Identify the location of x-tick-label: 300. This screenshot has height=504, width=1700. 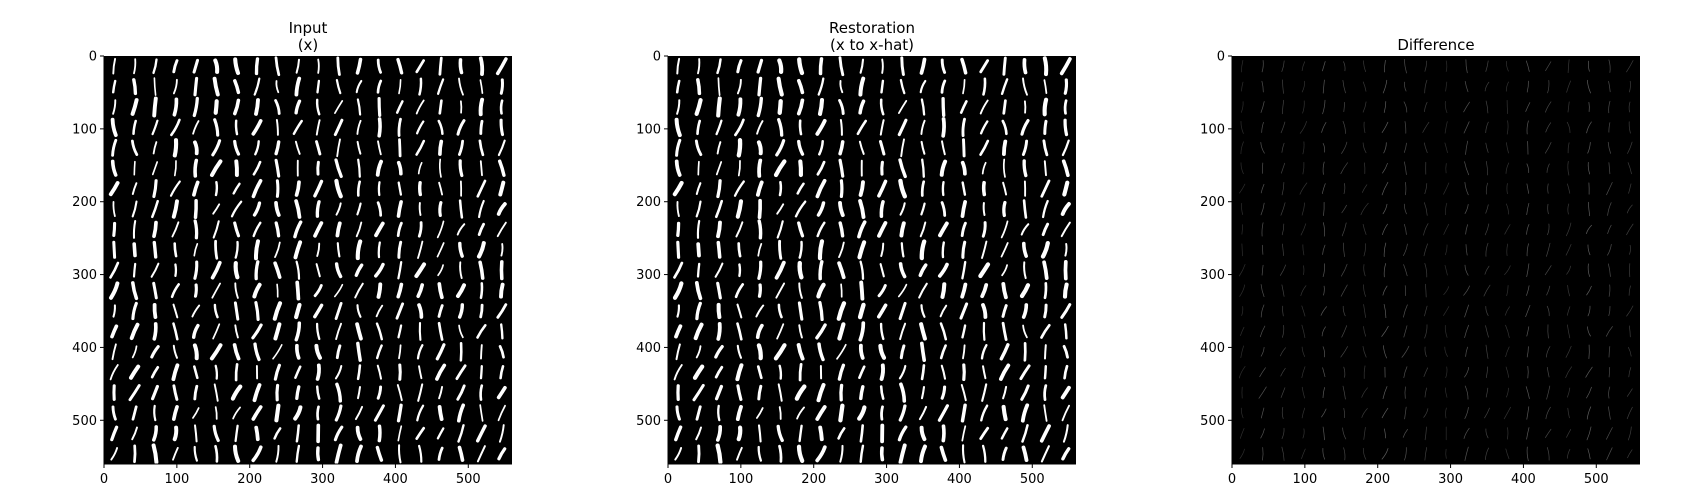
(886, 479).